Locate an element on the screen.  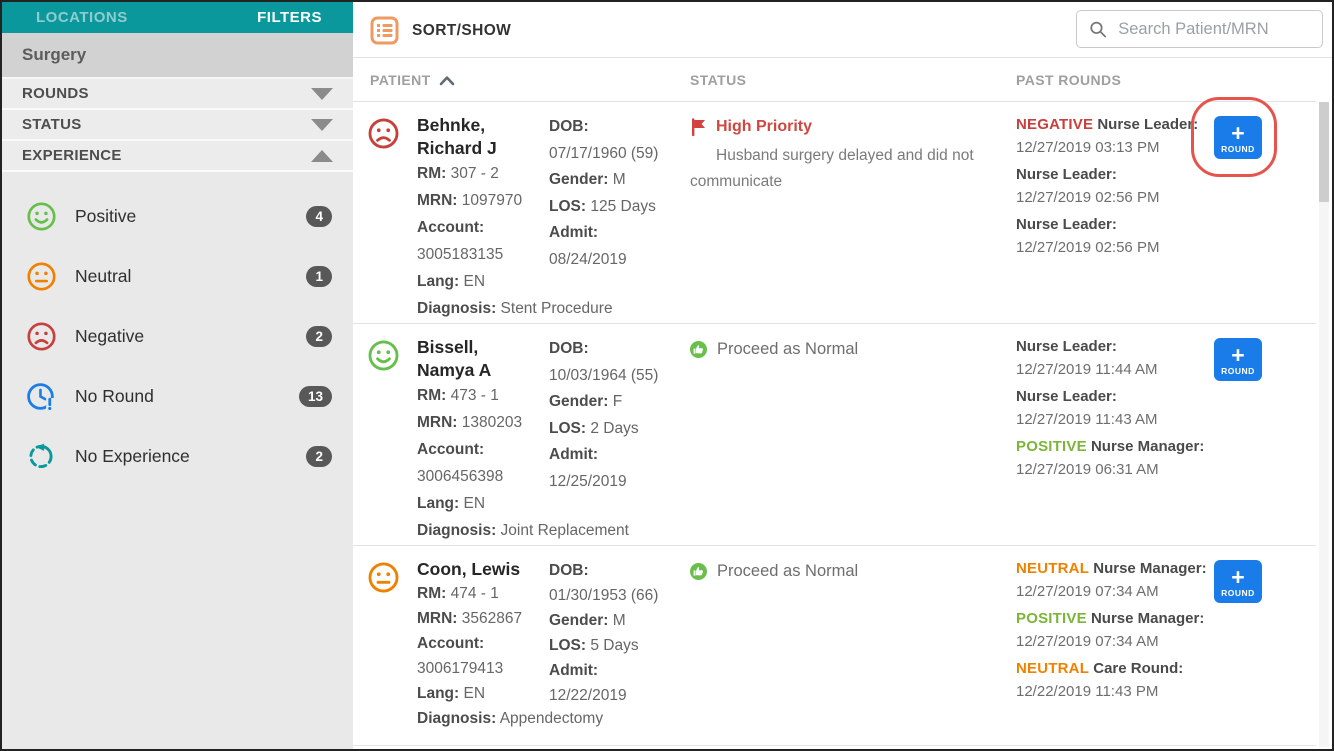
sort-show-button: SORT/SHOW is located at coordinates (440, 30).